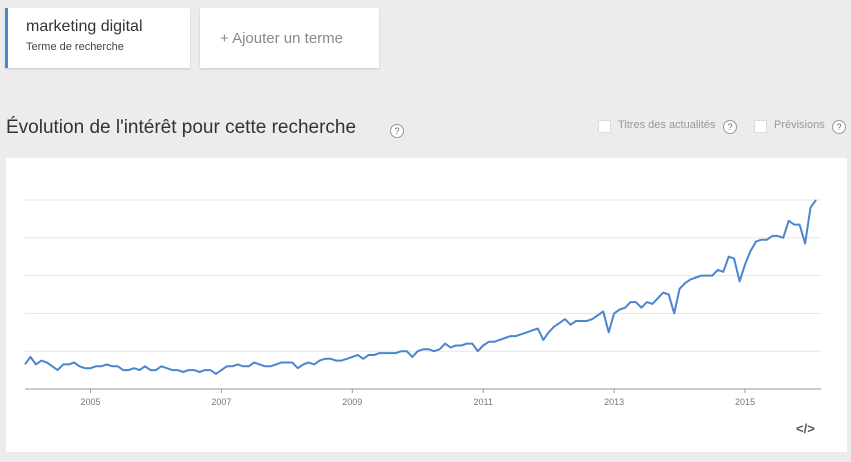 This screenshot has height=462, width=851. Describe the element at coordinates (667, 125) in the screenshot. I see `option-label: Titres des actualités` at that location.